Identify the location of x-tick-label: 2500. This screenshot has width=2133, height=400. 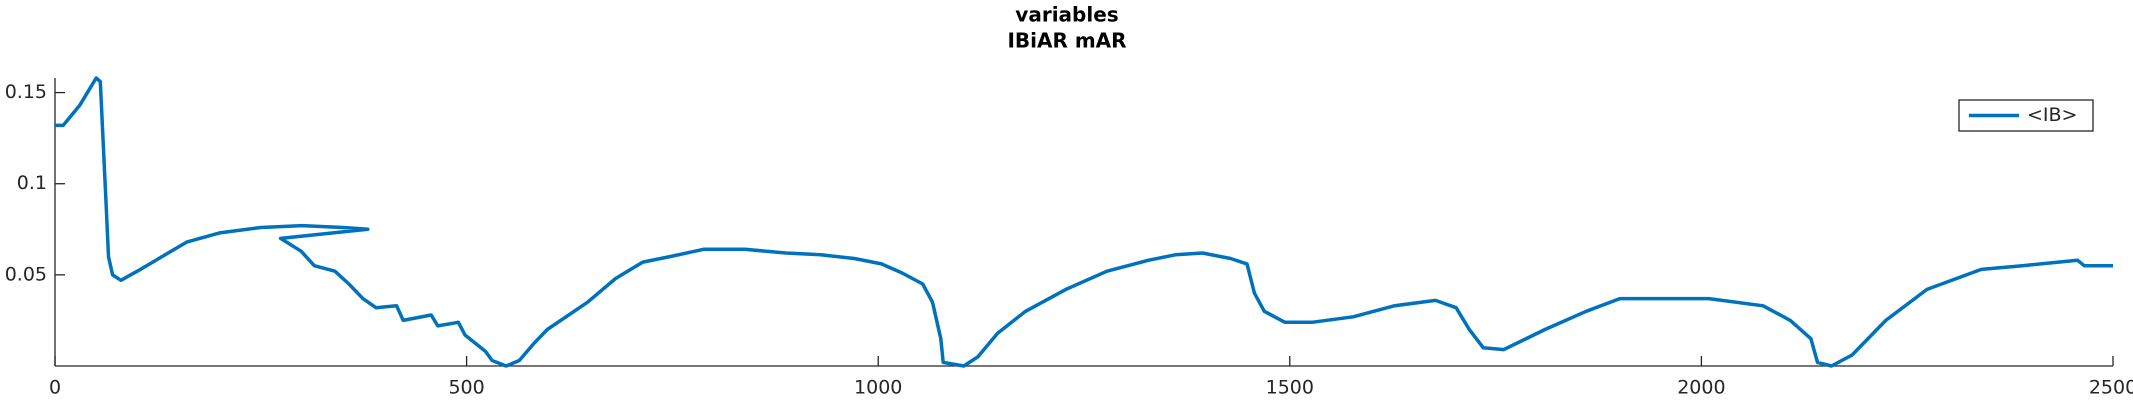
(2111, 388).